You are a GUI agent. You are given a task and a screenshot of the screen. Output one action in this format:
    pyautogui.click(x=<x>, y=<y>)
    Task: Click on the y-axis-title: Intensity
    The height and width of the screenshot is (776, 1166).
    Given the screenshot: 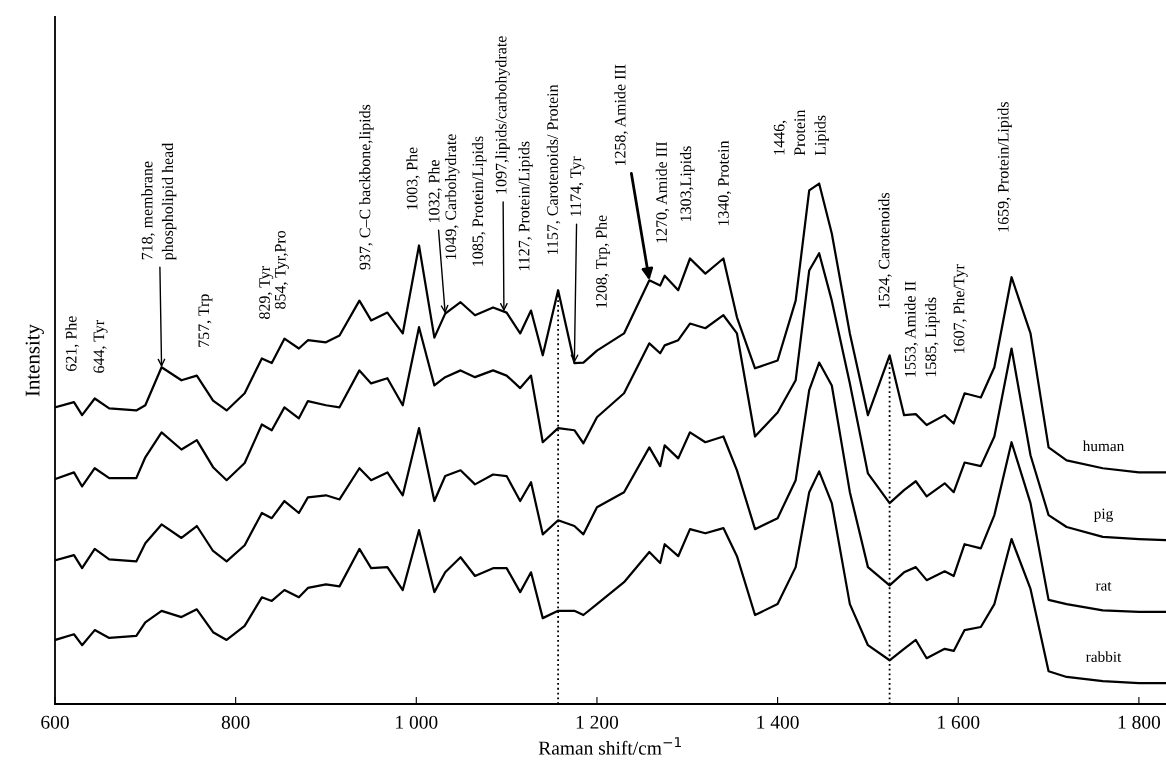 What is the action you would take?
    pyautogui.click(x=34, y=360)
    